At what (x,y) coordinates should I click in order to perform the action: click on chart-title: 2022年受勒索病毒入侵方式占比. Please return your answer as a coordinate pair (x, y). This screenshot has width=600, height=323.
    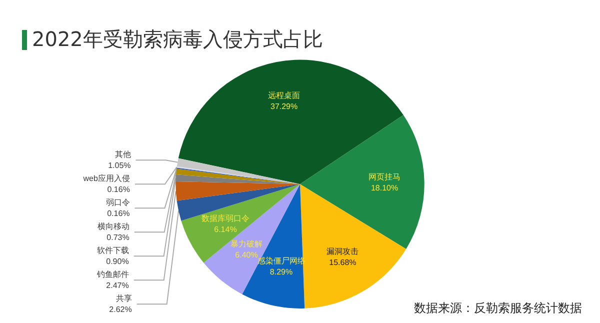
    Looking at the image, I should click on (177, 39).